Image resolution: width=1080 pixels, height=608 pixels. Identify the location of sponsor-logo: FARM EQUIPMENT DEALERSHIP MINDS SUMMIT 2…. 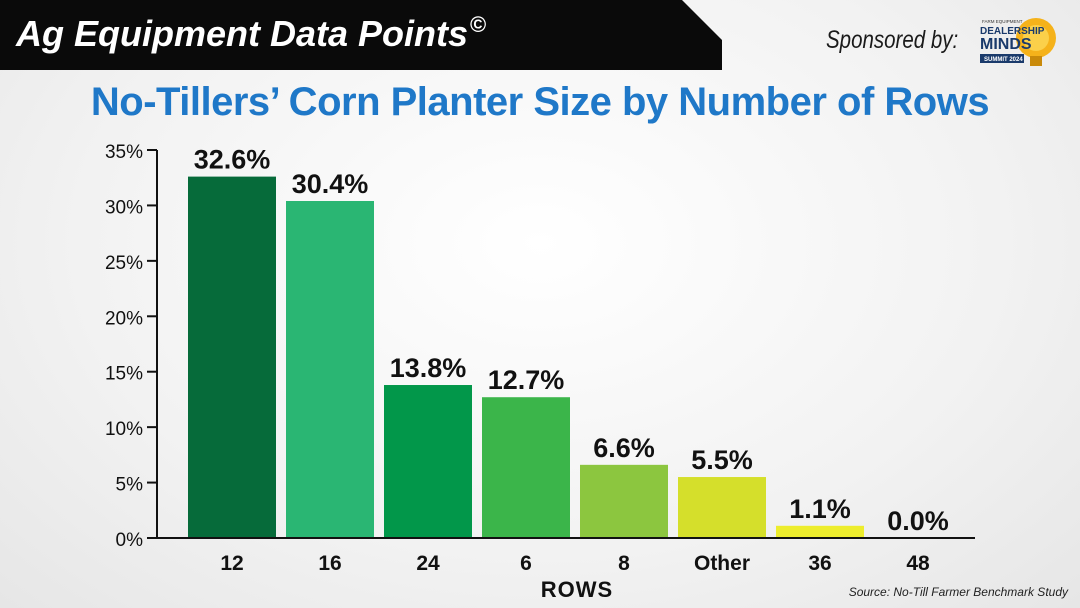
(1018, 42).